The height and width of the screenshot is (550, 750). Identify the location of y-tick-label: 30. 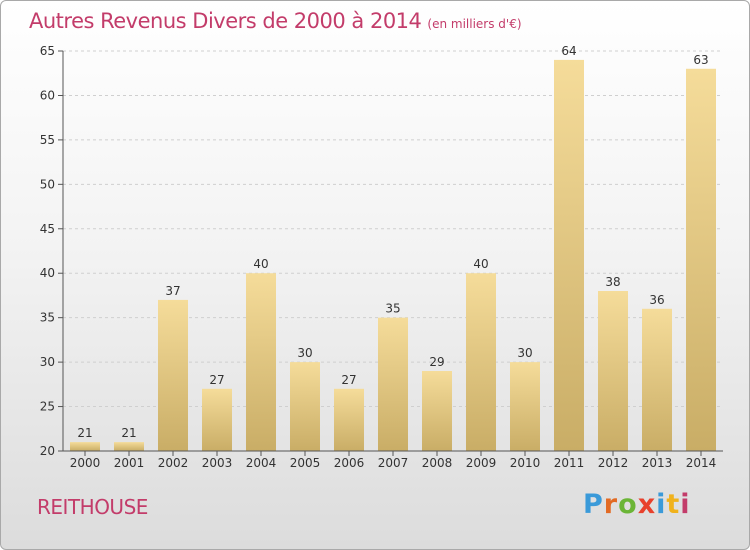
(47, 362).